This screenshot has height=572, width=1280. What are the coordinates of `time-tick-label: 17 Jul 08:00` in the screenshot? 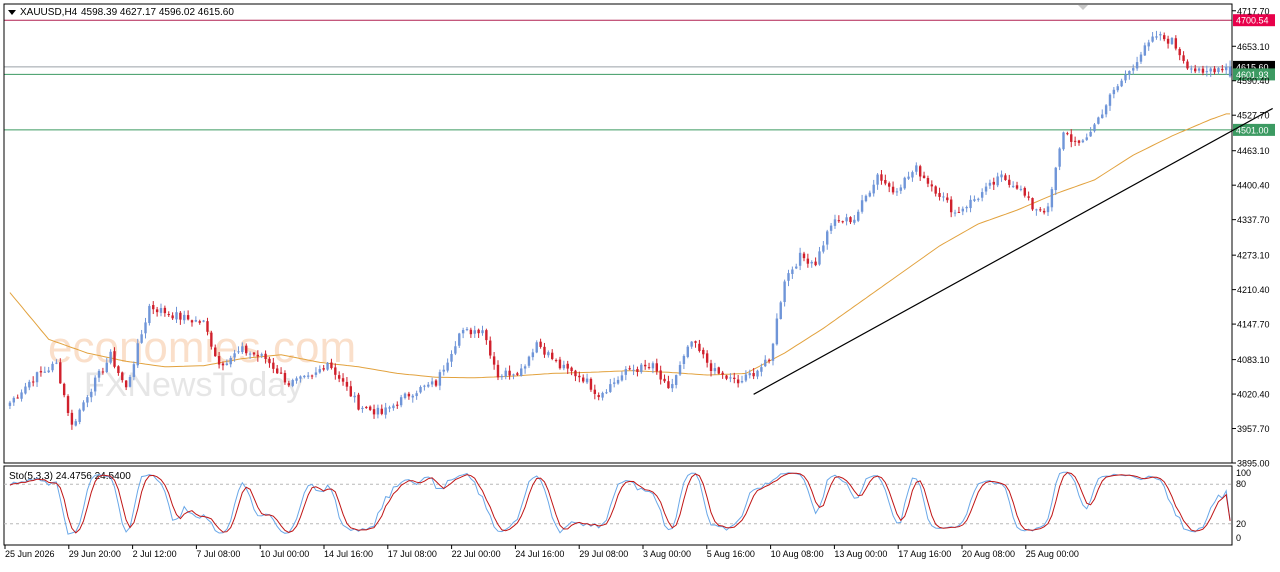 It's located at (412, 554).